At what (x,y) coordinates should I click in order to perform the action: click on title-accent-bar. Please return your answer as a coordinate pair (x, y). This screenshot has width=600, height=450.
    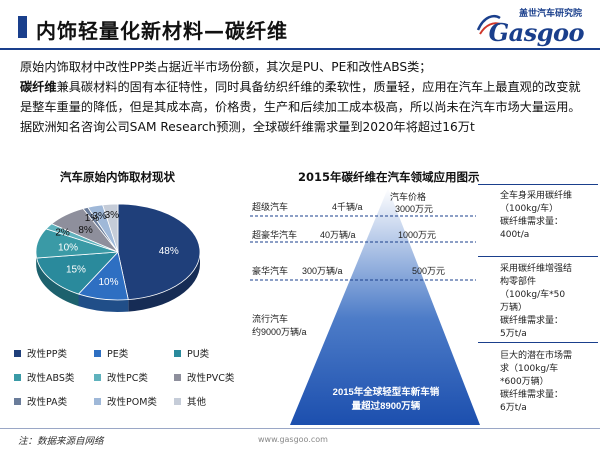
    Looking at the image, I should click on (22, 27).